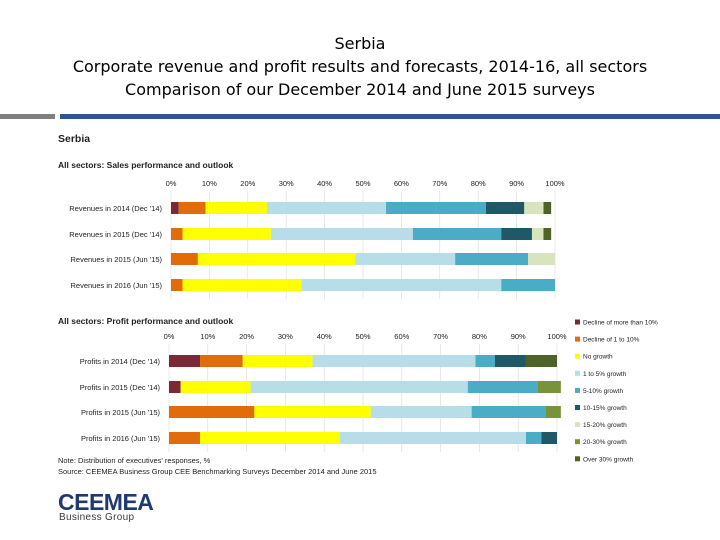 This screenshot has width=720, height=540. What do you see at coordinates (117, 285) in the screenshot?
I see `sales-category-label: Revenues in 2016 (Jun '15)` at bounding box center [117, 285].